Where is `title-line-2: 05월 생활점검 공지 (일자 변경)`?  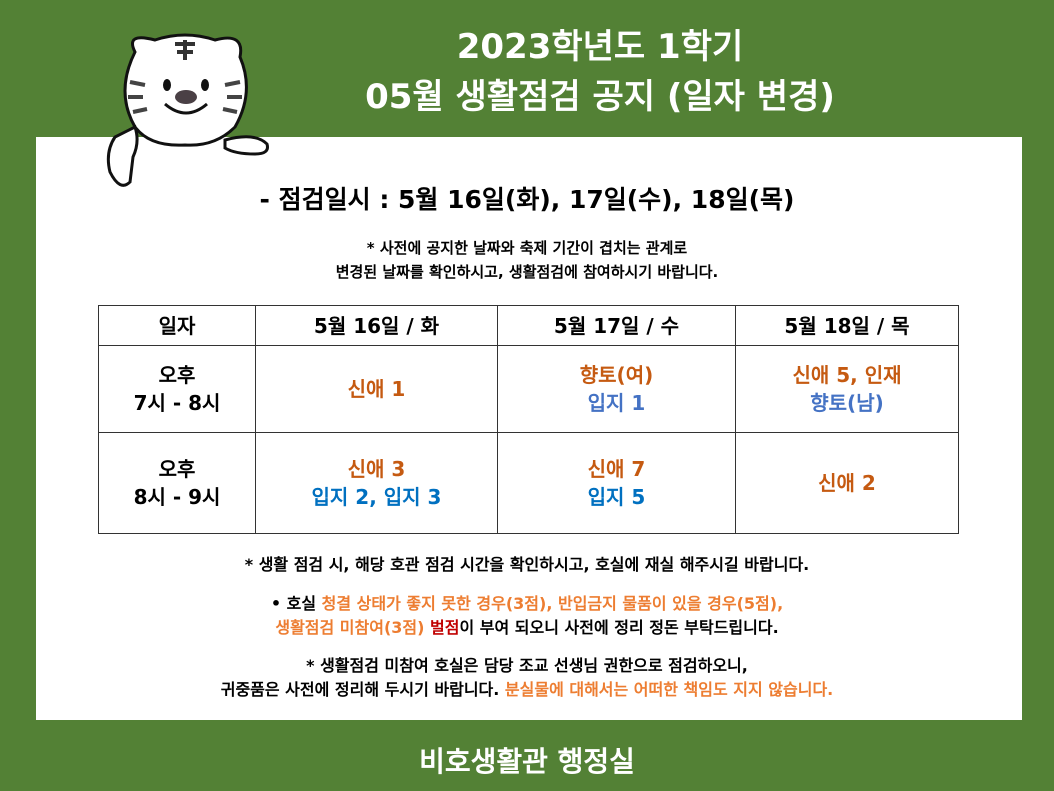 title-line-2: 05월 생활점검 공지 (일자 변경) is located at coordinates (600, 97).